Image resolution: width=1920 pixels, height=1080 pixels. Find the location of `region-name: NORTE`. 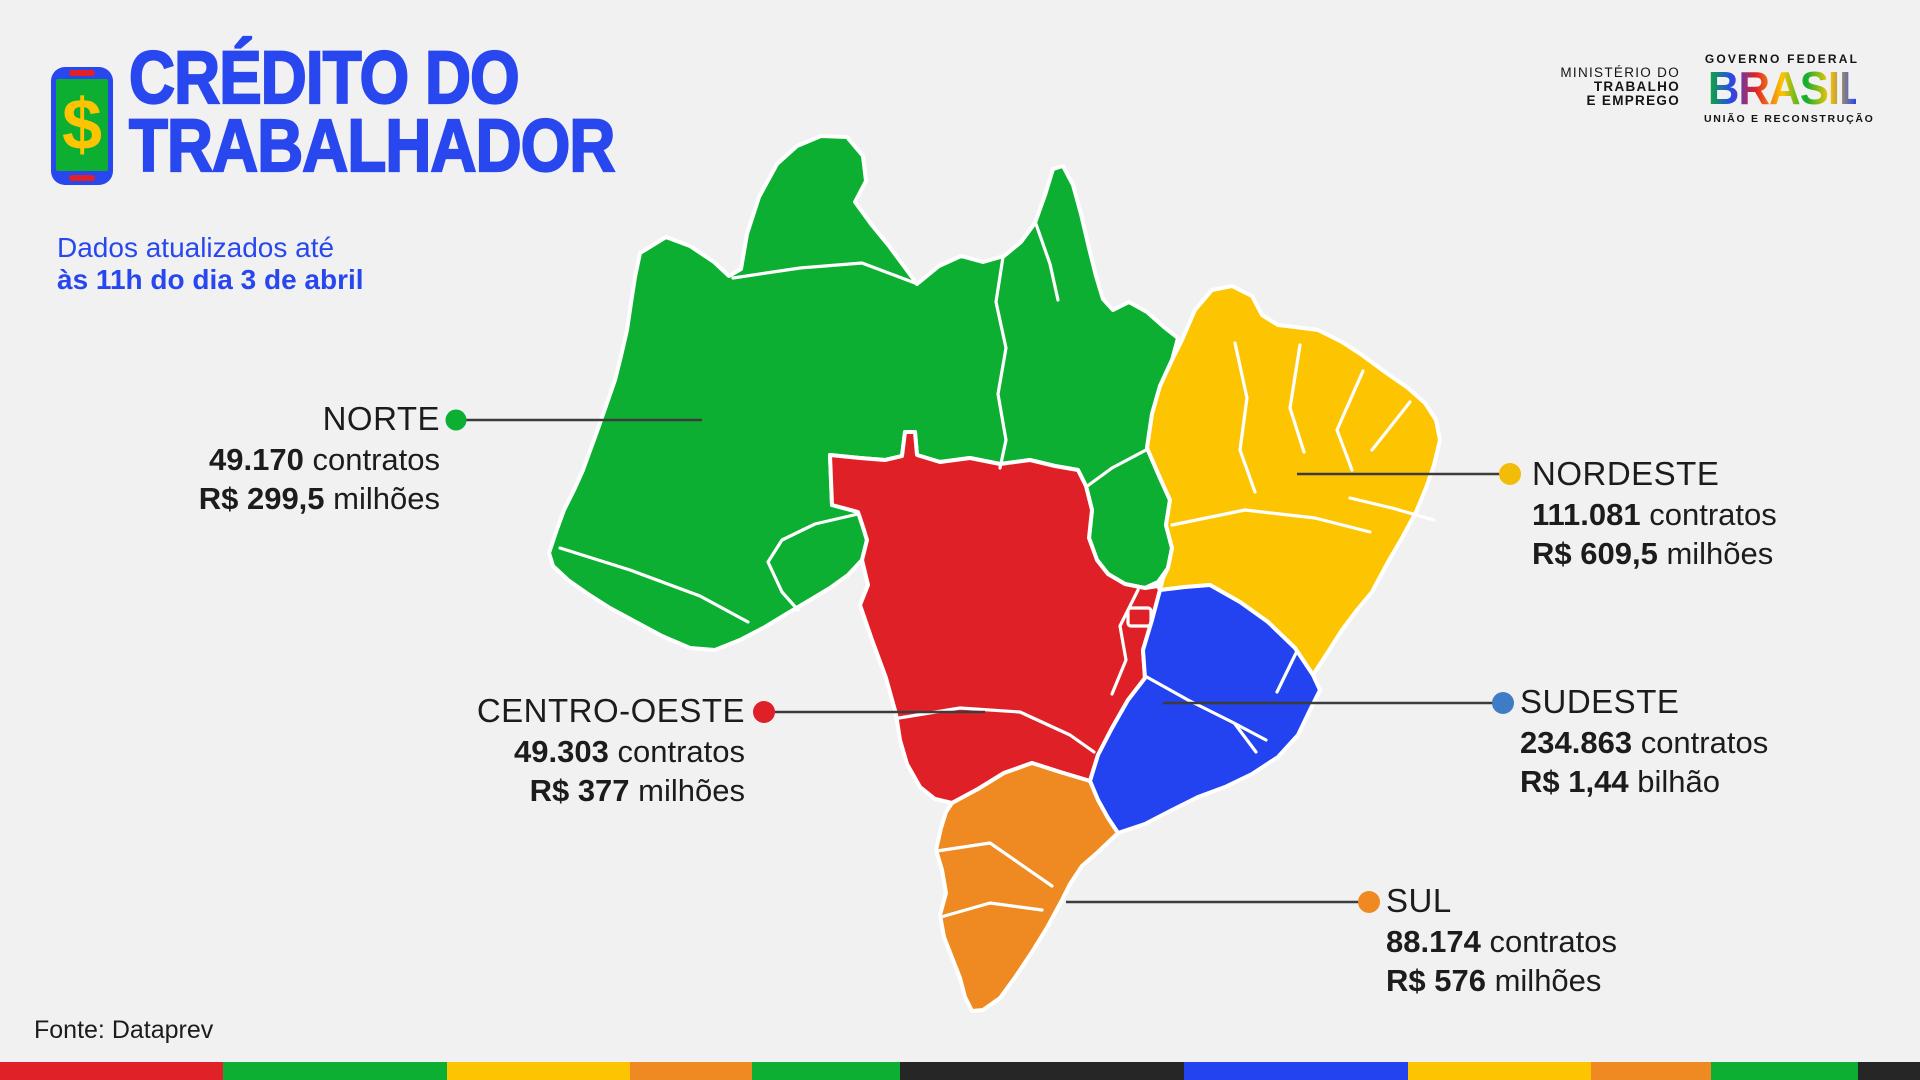

region-name: NORTE is located at coordinates (381, 418).